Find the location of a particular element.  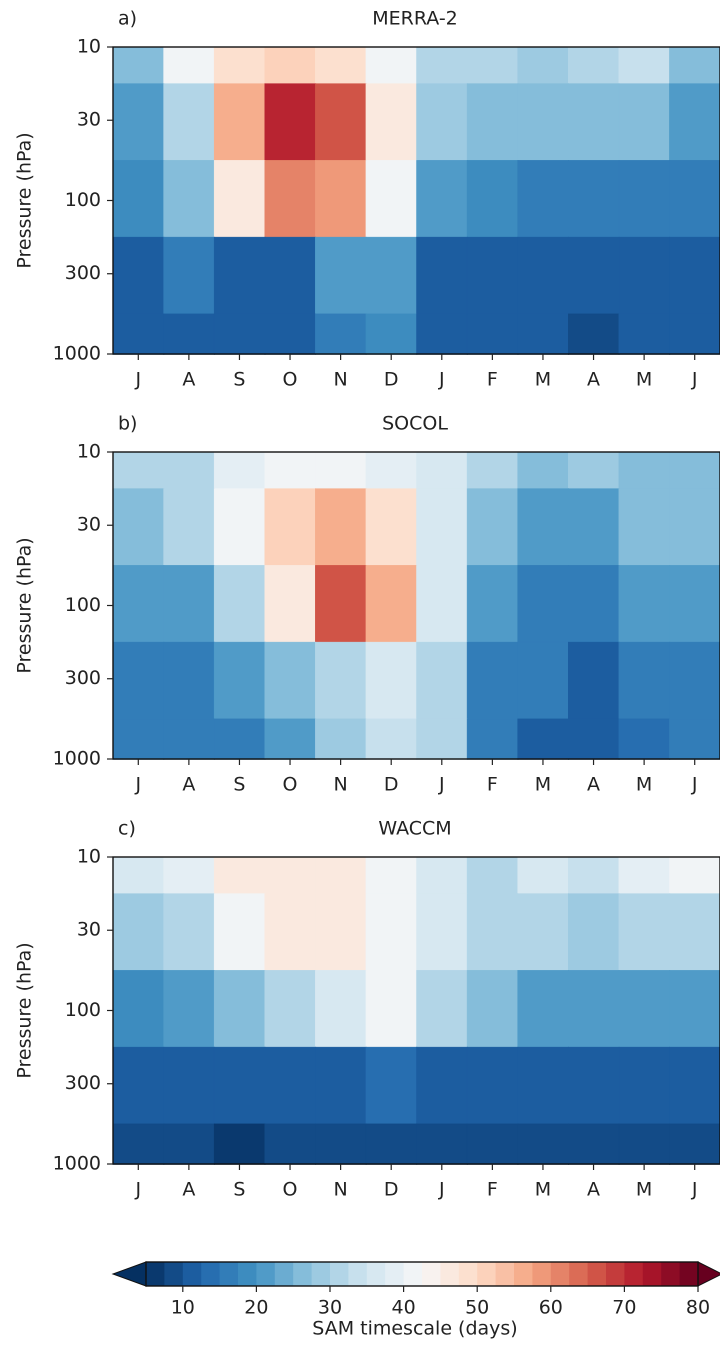

y-axis-label: Pressure (hPa) is located at coordinates (25, 200).